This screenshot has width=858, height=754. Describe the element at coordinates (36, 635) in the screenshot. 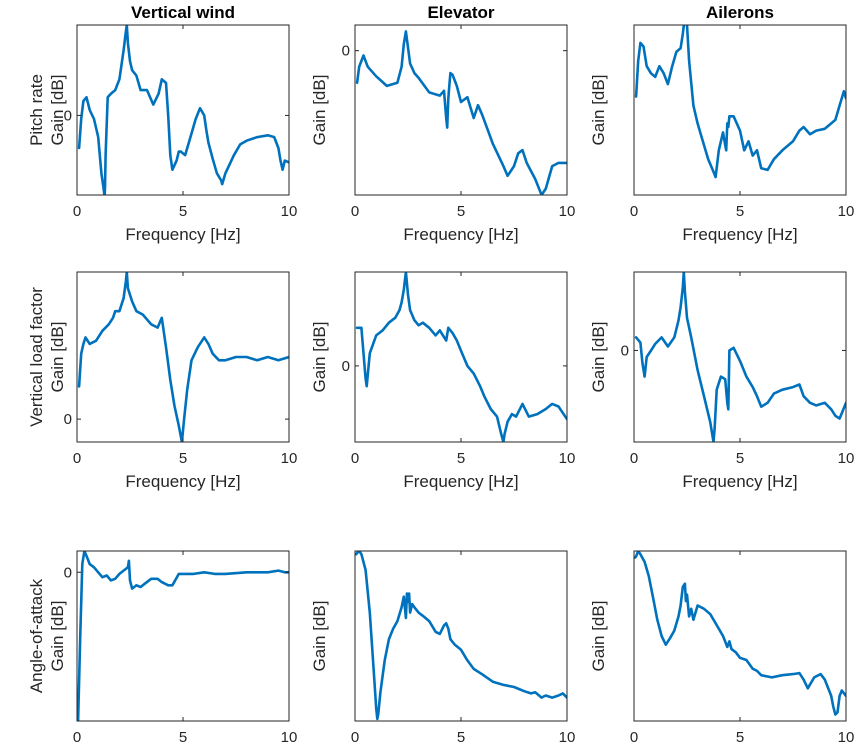

I see `row-label: Angle-of-attack` at that location.